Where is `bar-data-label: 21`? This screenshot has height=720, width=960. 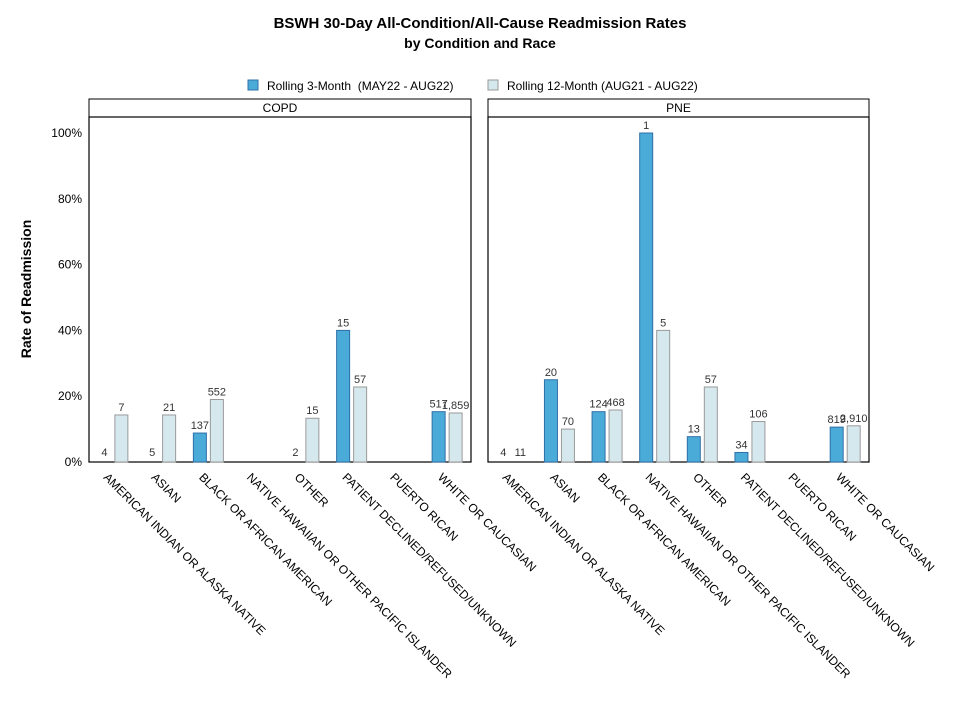 bar-data-label: 21 is located at coordinates (169, 408).